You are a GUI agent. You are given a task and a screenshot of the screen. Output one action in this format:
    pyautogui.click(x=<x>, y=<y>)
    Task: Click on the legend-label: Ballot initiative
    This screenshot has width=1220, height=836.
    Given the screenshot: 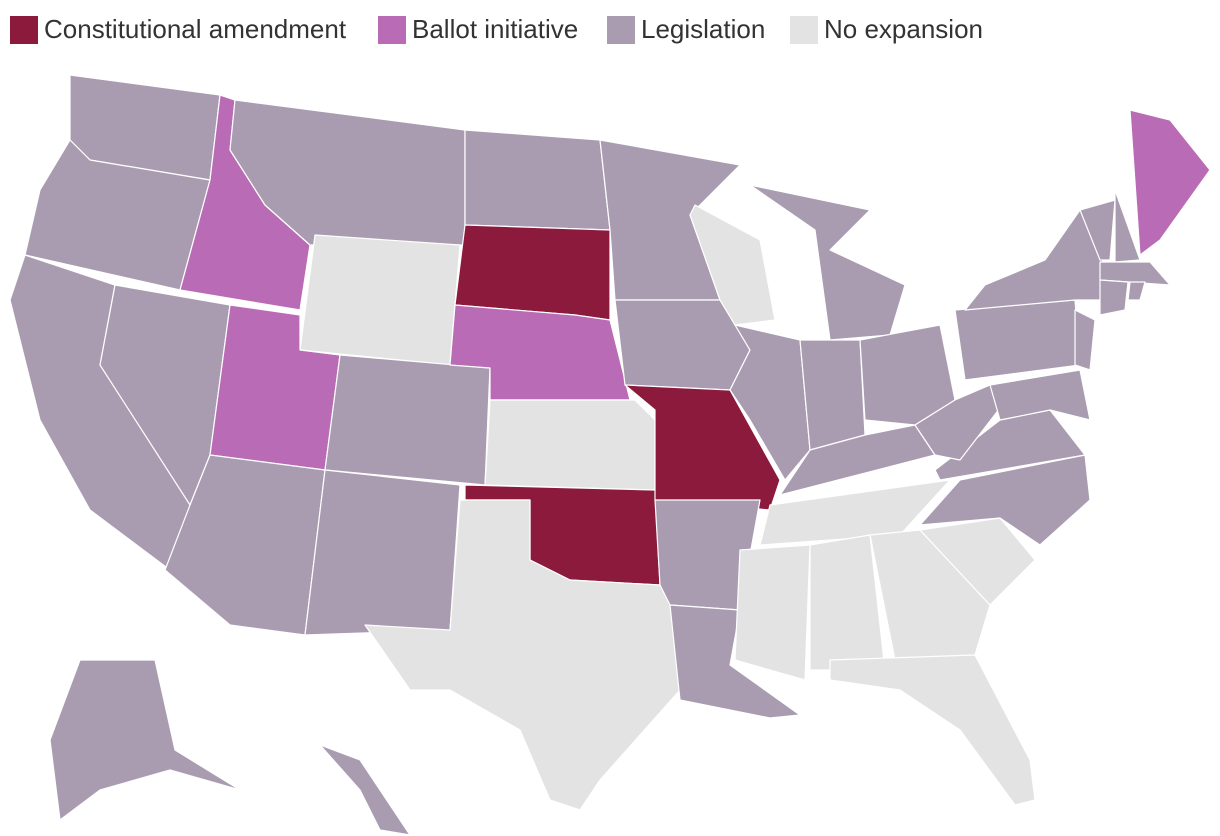 What is the action you would take?
    pyautogui.click(x=495, y=29)
    